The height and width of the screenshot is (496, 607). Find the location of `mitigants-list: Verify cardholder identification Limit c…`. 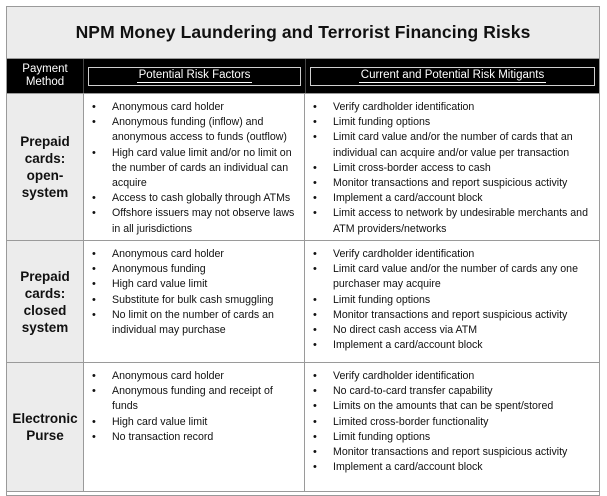

mitigants-list: Verify cardholder identification Limit c… is located at coordinates (453, 300).